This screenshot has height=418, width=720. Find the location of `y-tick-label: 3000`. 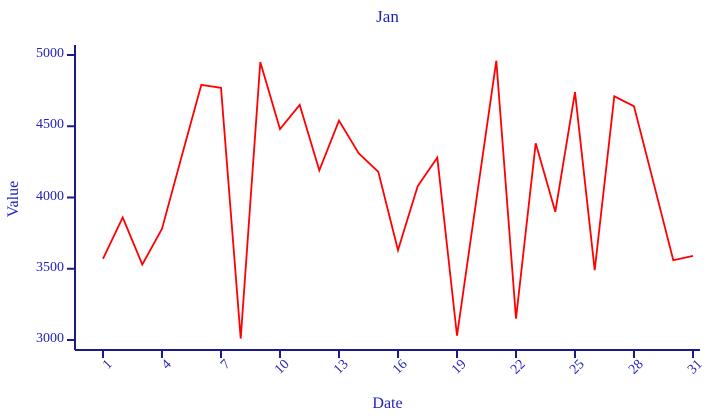

y-tick-label: 3000 is located at coordinates (50, 338).